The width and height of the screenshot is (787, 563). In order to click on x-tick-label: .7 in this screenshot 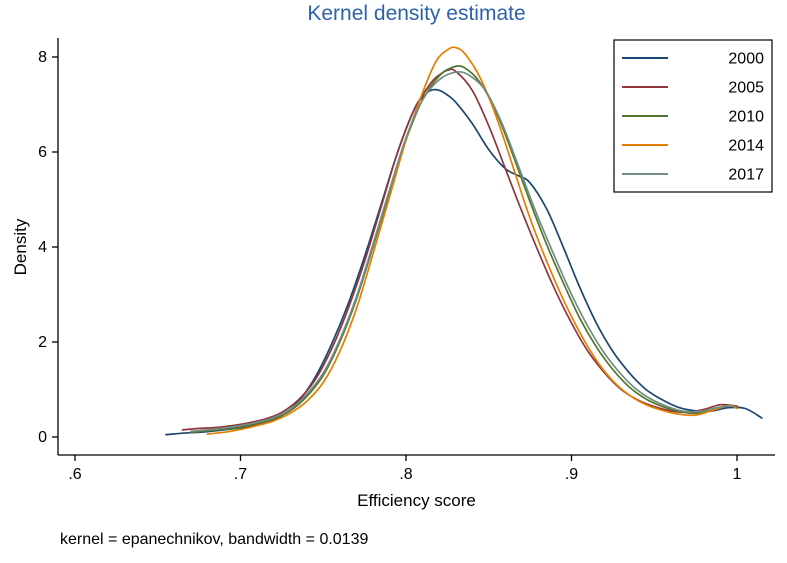, I will do `click(240, 474)`.